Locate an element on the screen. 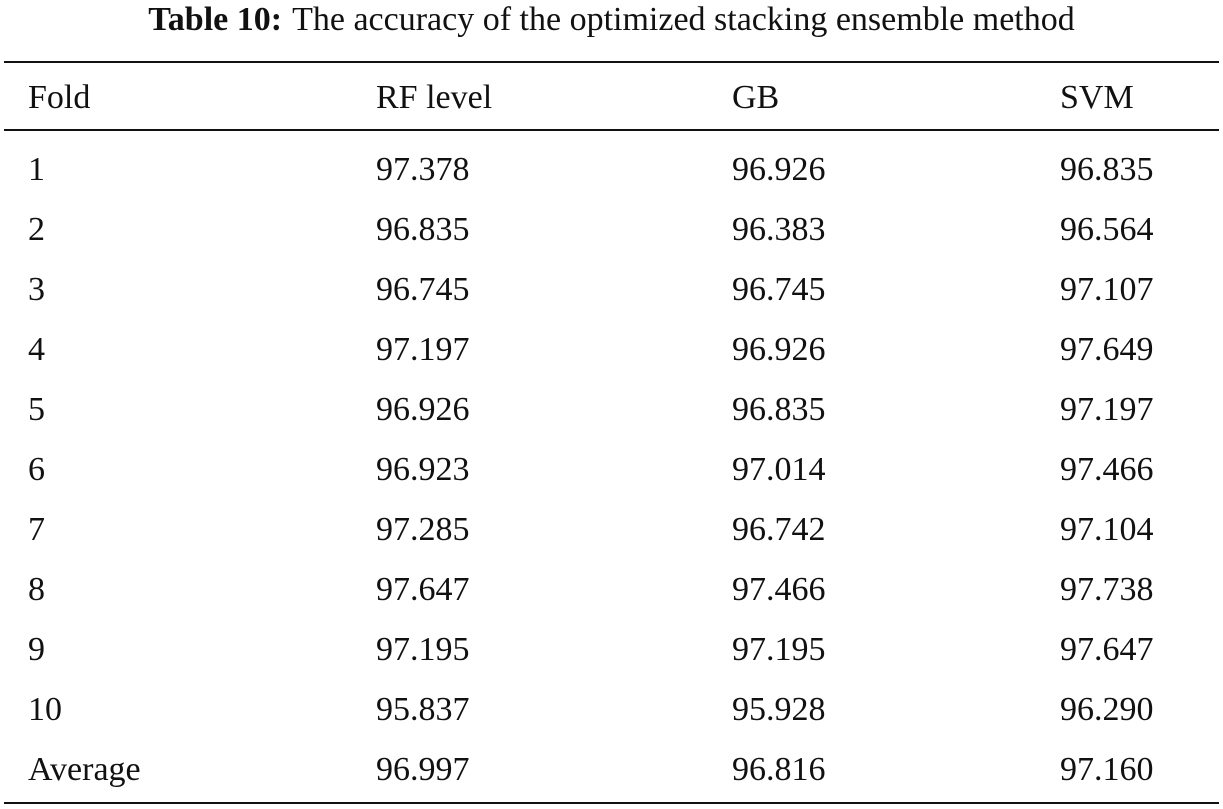 The height and width of the screenshot is (809, 1223). table-cell: 97.285 is located at coordinates (423, 529).